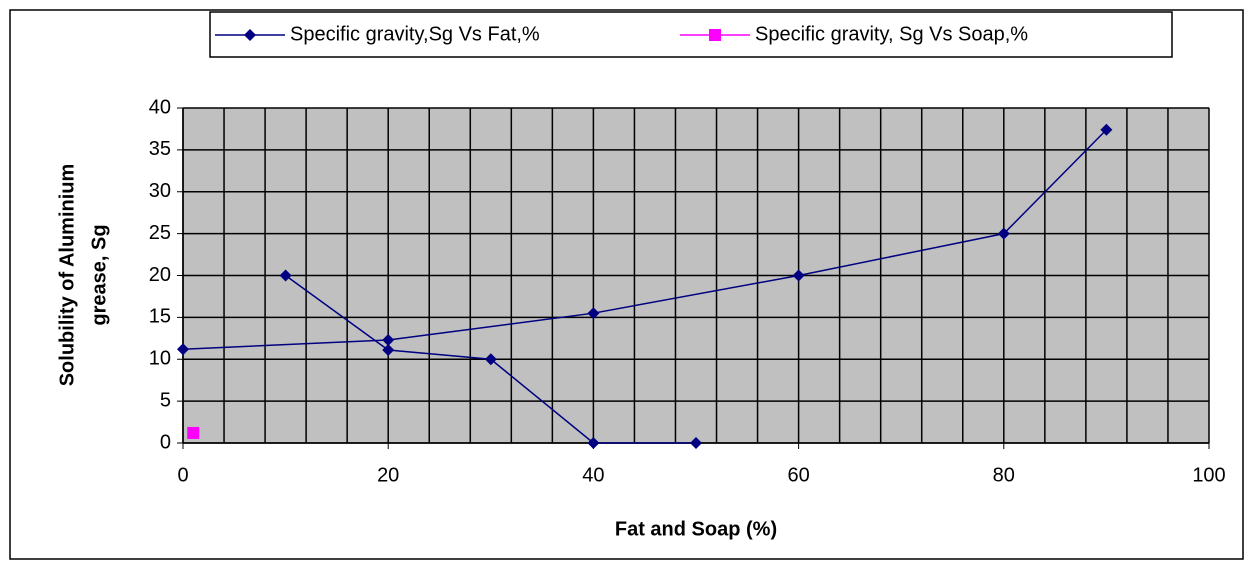 Image resolution: width=1254 pixels, height=569 pixels. Describe the element at coordinates (798, 475) in the screenshot. I see `x-tick-label: 60` at that location.